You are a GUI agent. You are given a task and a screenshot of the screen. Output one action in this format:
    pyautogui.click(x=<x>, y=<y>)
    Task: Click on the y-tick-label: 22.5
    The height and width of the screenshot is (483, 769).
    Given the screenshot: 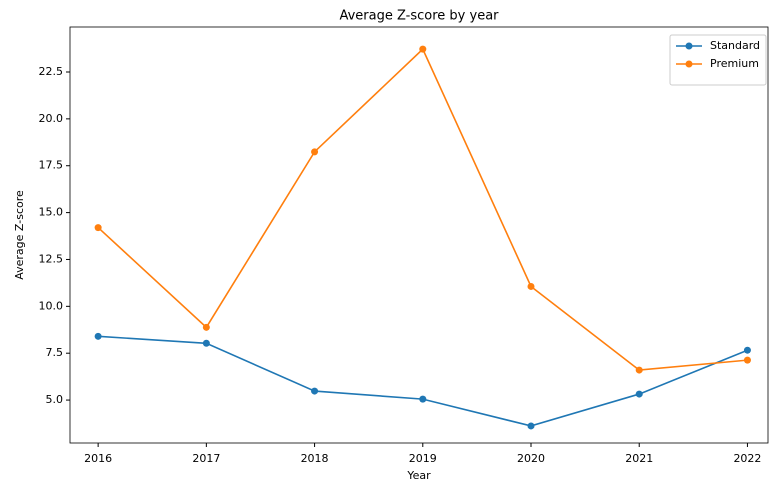 What is the action you would take?
    pyautogui.click(x=51, y=71)
    